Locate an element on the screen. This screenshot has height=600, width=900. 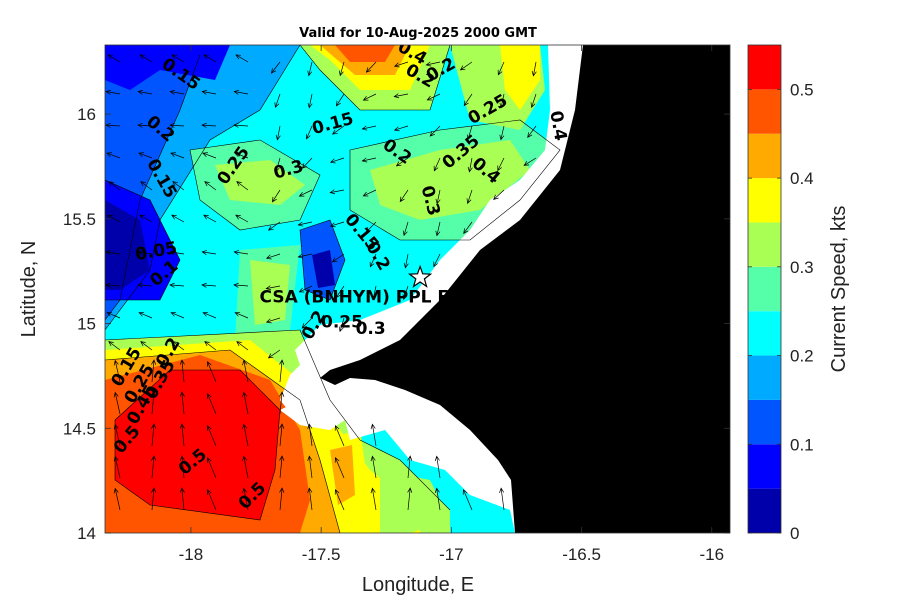
speed-band-ne-b is located at coordinates (520, 77).